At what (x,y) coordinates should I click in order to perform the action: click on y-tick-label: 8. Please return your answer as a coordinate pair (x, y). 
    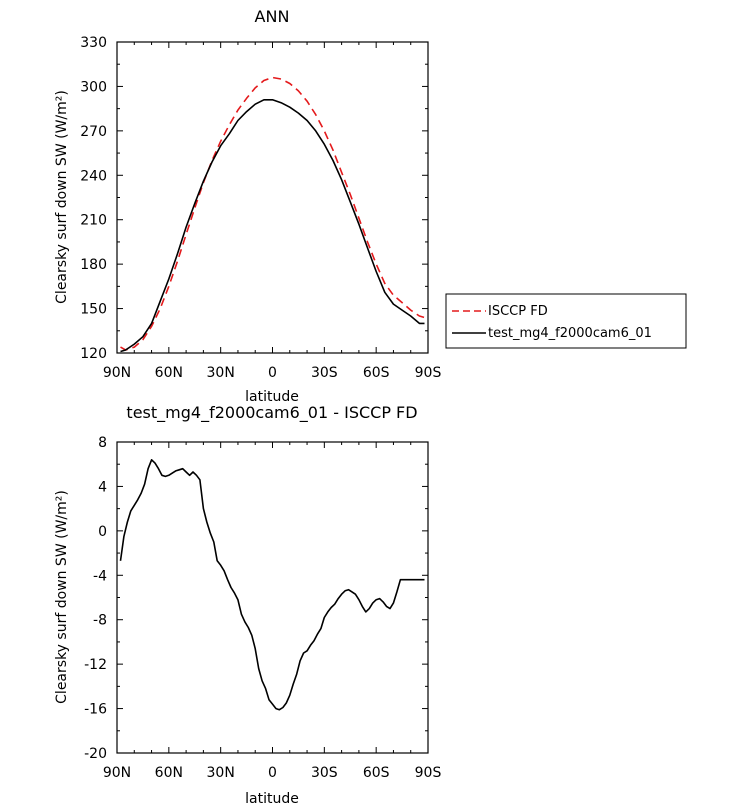
    Looking at the image, I should click on (102, 443).